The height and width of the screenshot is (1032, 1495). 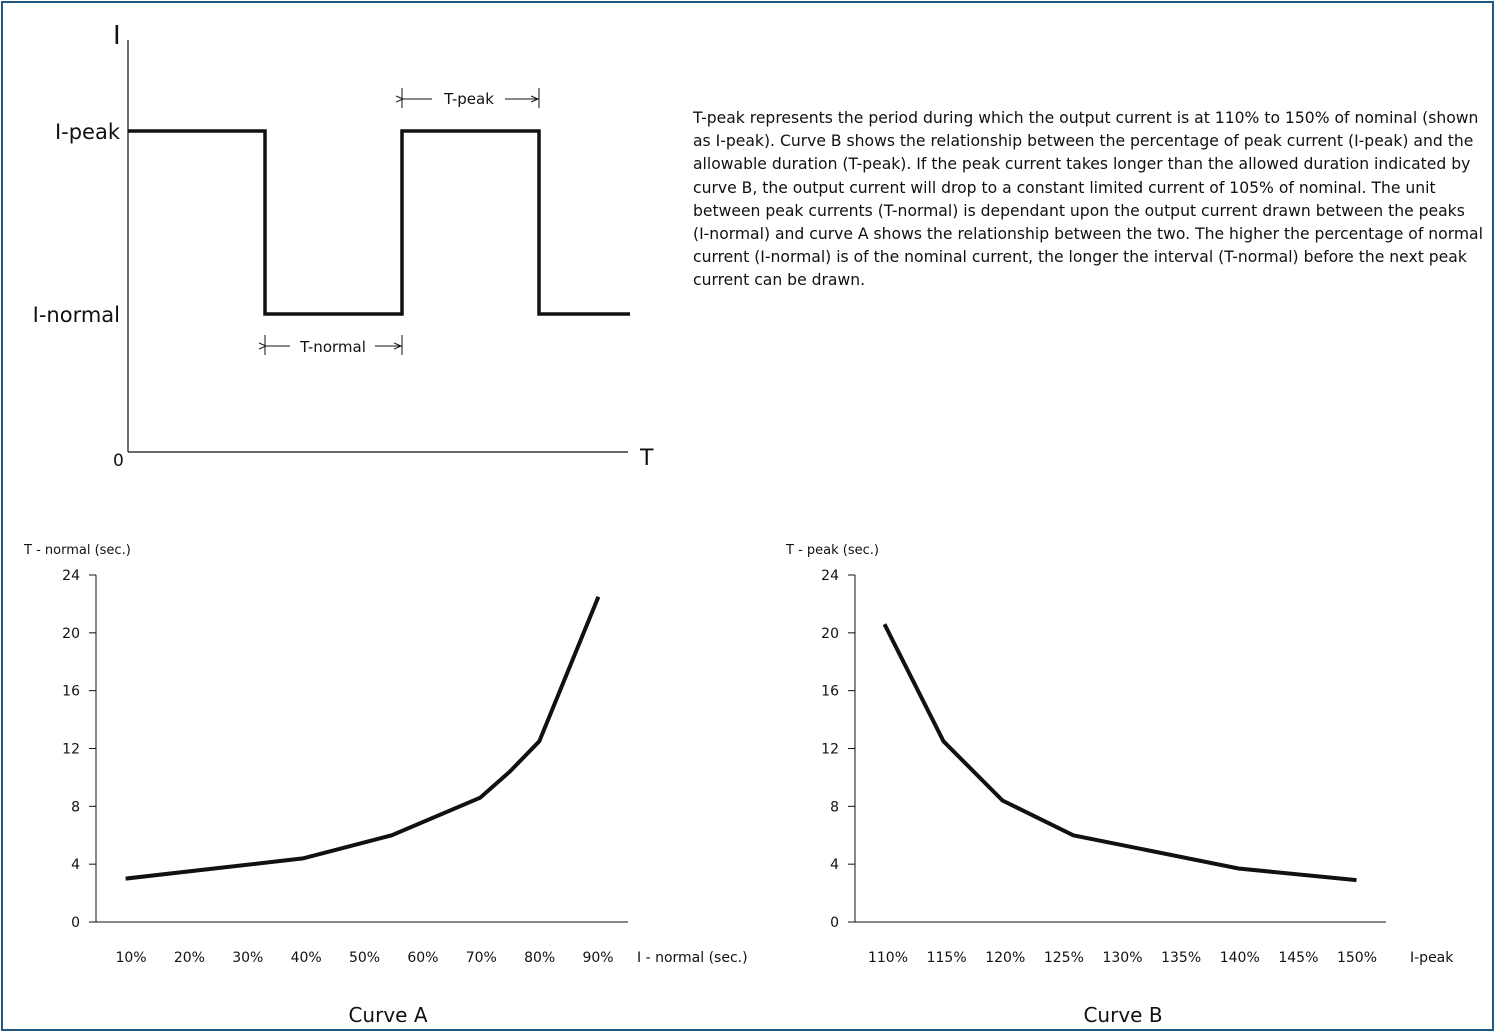 I want to click on curve-b-y-tick-label: 24, so click(x=830, y=576).